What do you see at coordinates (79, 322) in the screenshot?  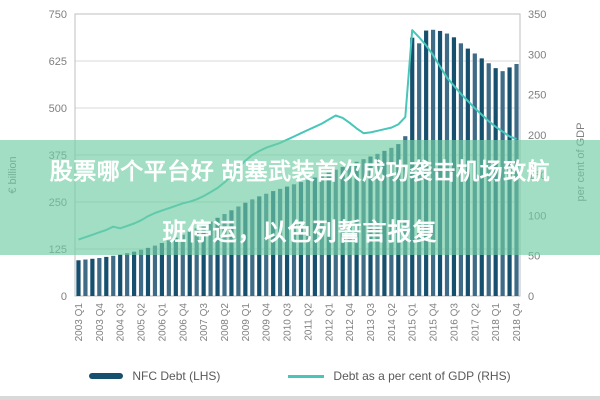 I see `x-axis-tick-label: 2003 Q1` at bounding box center [79, 322].